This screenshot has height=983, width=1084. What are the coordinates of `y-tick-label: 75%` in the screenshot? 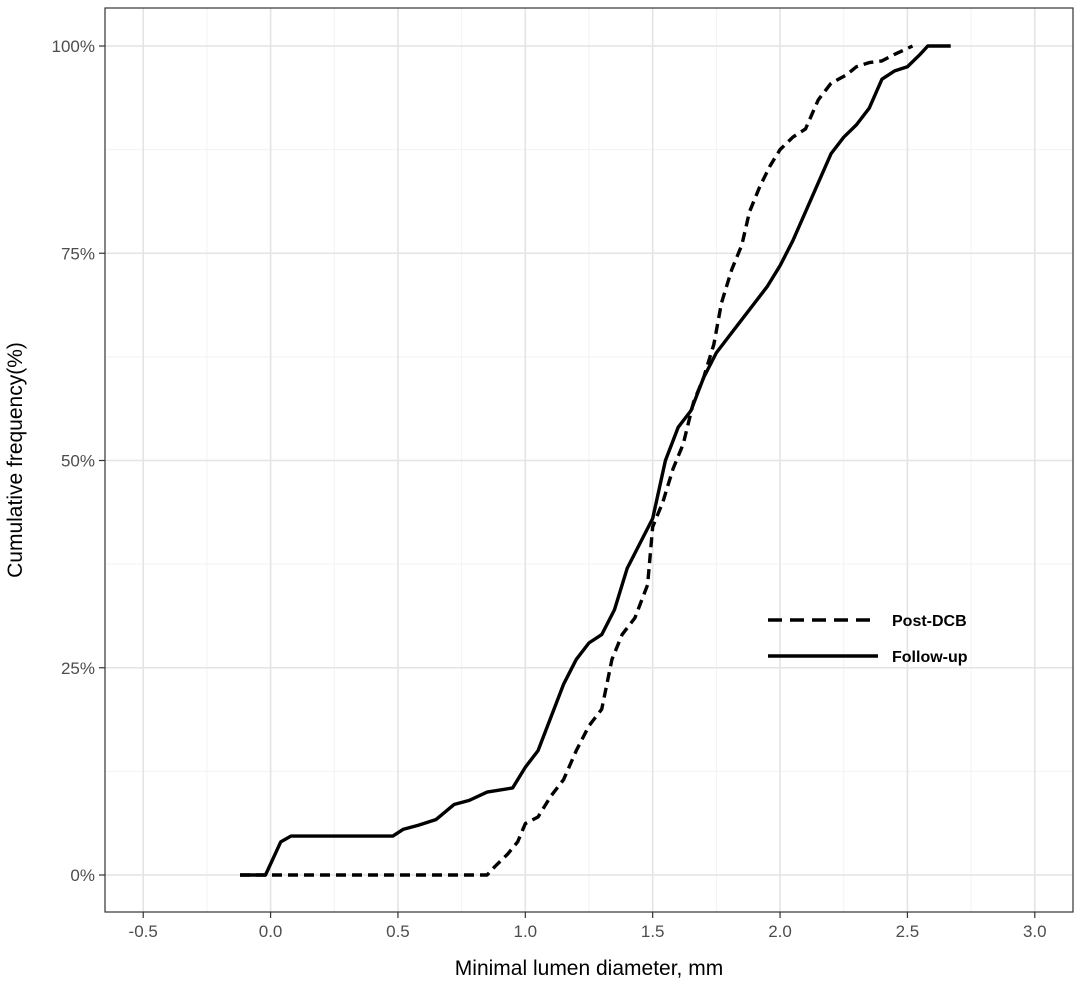 It's located at (78, 253).